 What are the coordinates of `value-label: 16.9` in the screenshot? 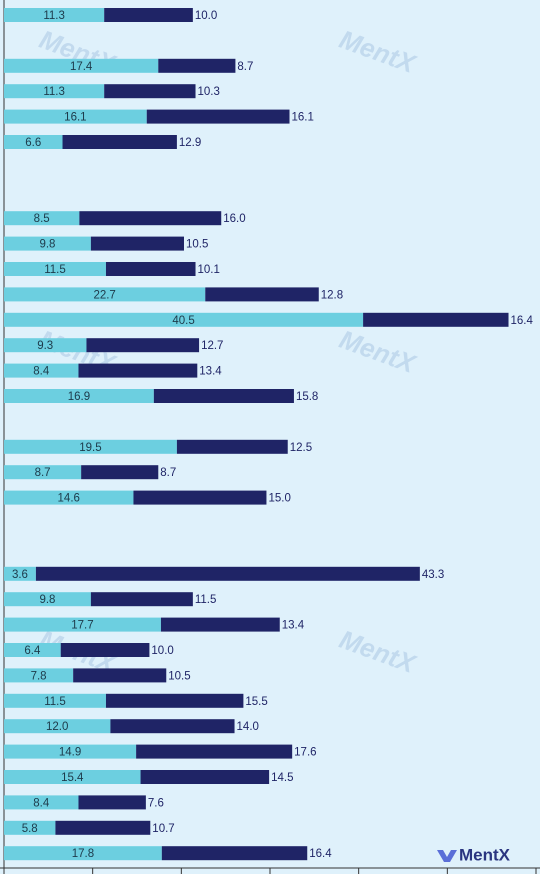 It's located at (79, 397).